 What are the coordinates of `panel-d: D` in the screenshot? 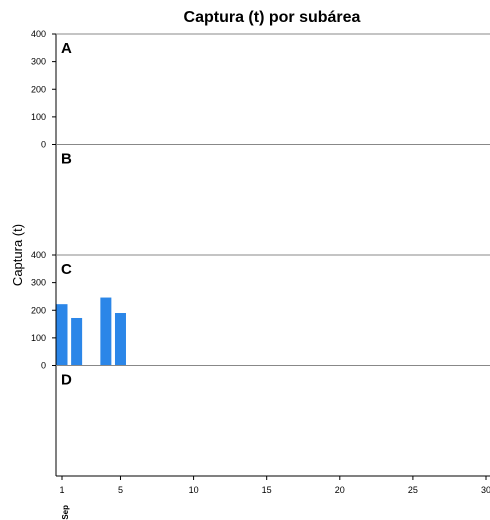 It's located at (273, 377).